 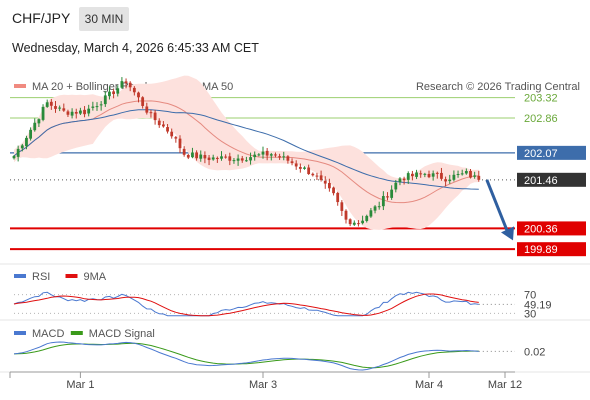 I want to click on forecast-arrow, so click(x=497, y=205).